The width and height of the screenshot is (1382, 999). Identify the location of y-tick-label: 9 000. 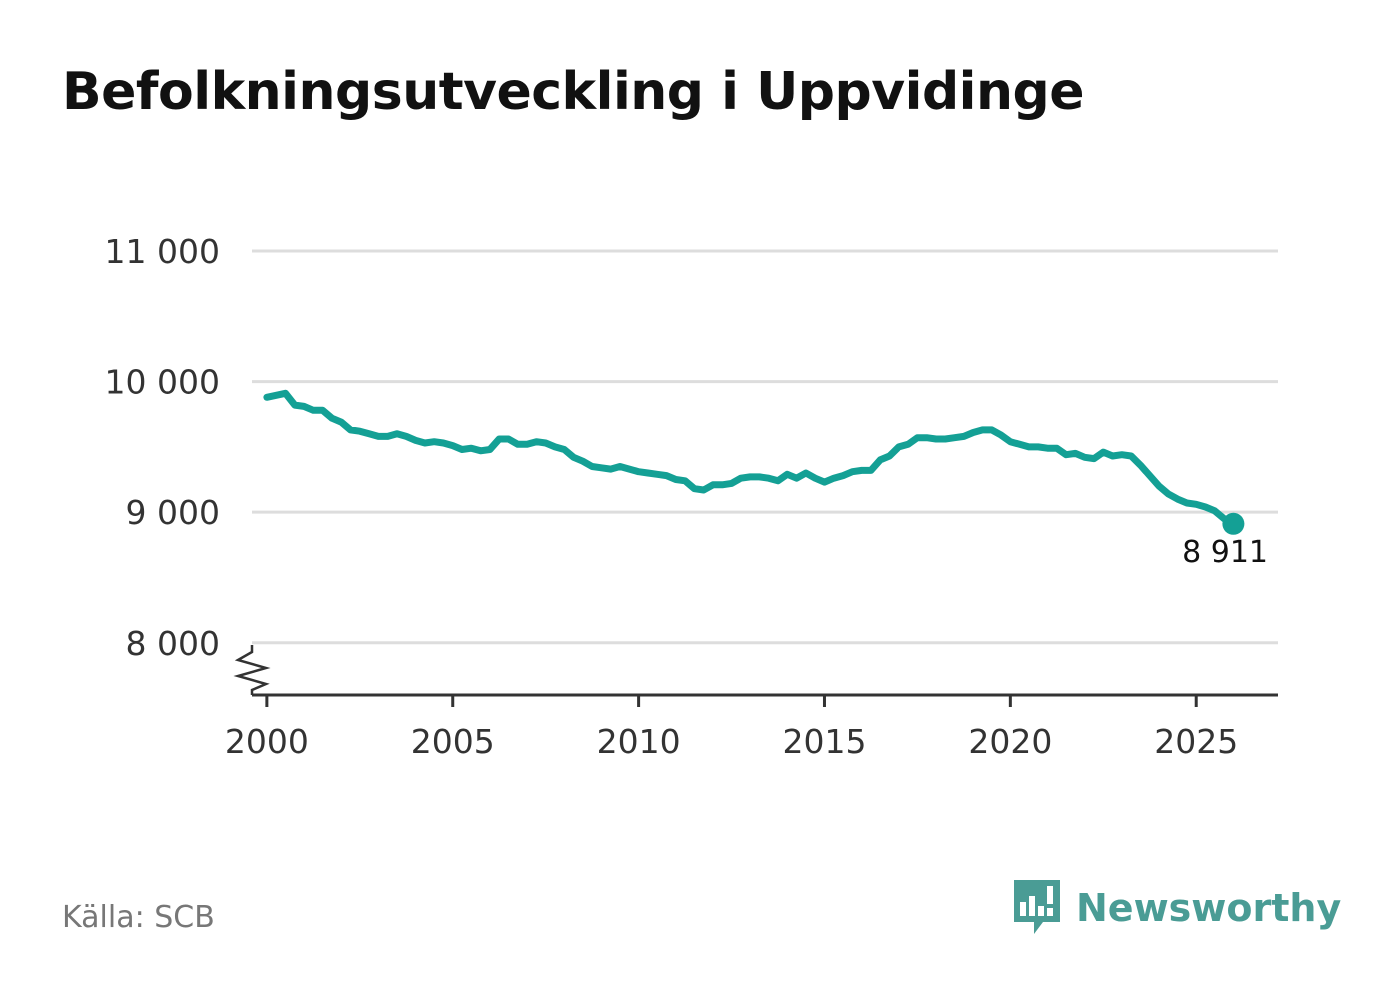
(173, 512).